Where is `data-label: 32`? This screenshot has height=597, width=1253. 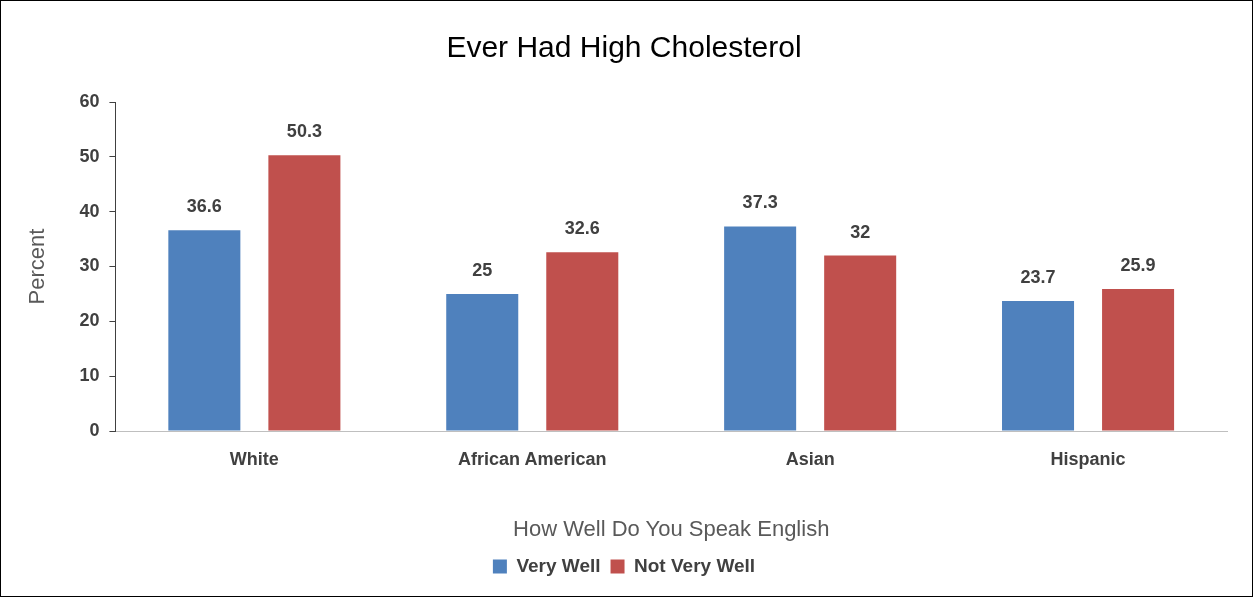 data-label: 32 is located at coordinates (860, 231).